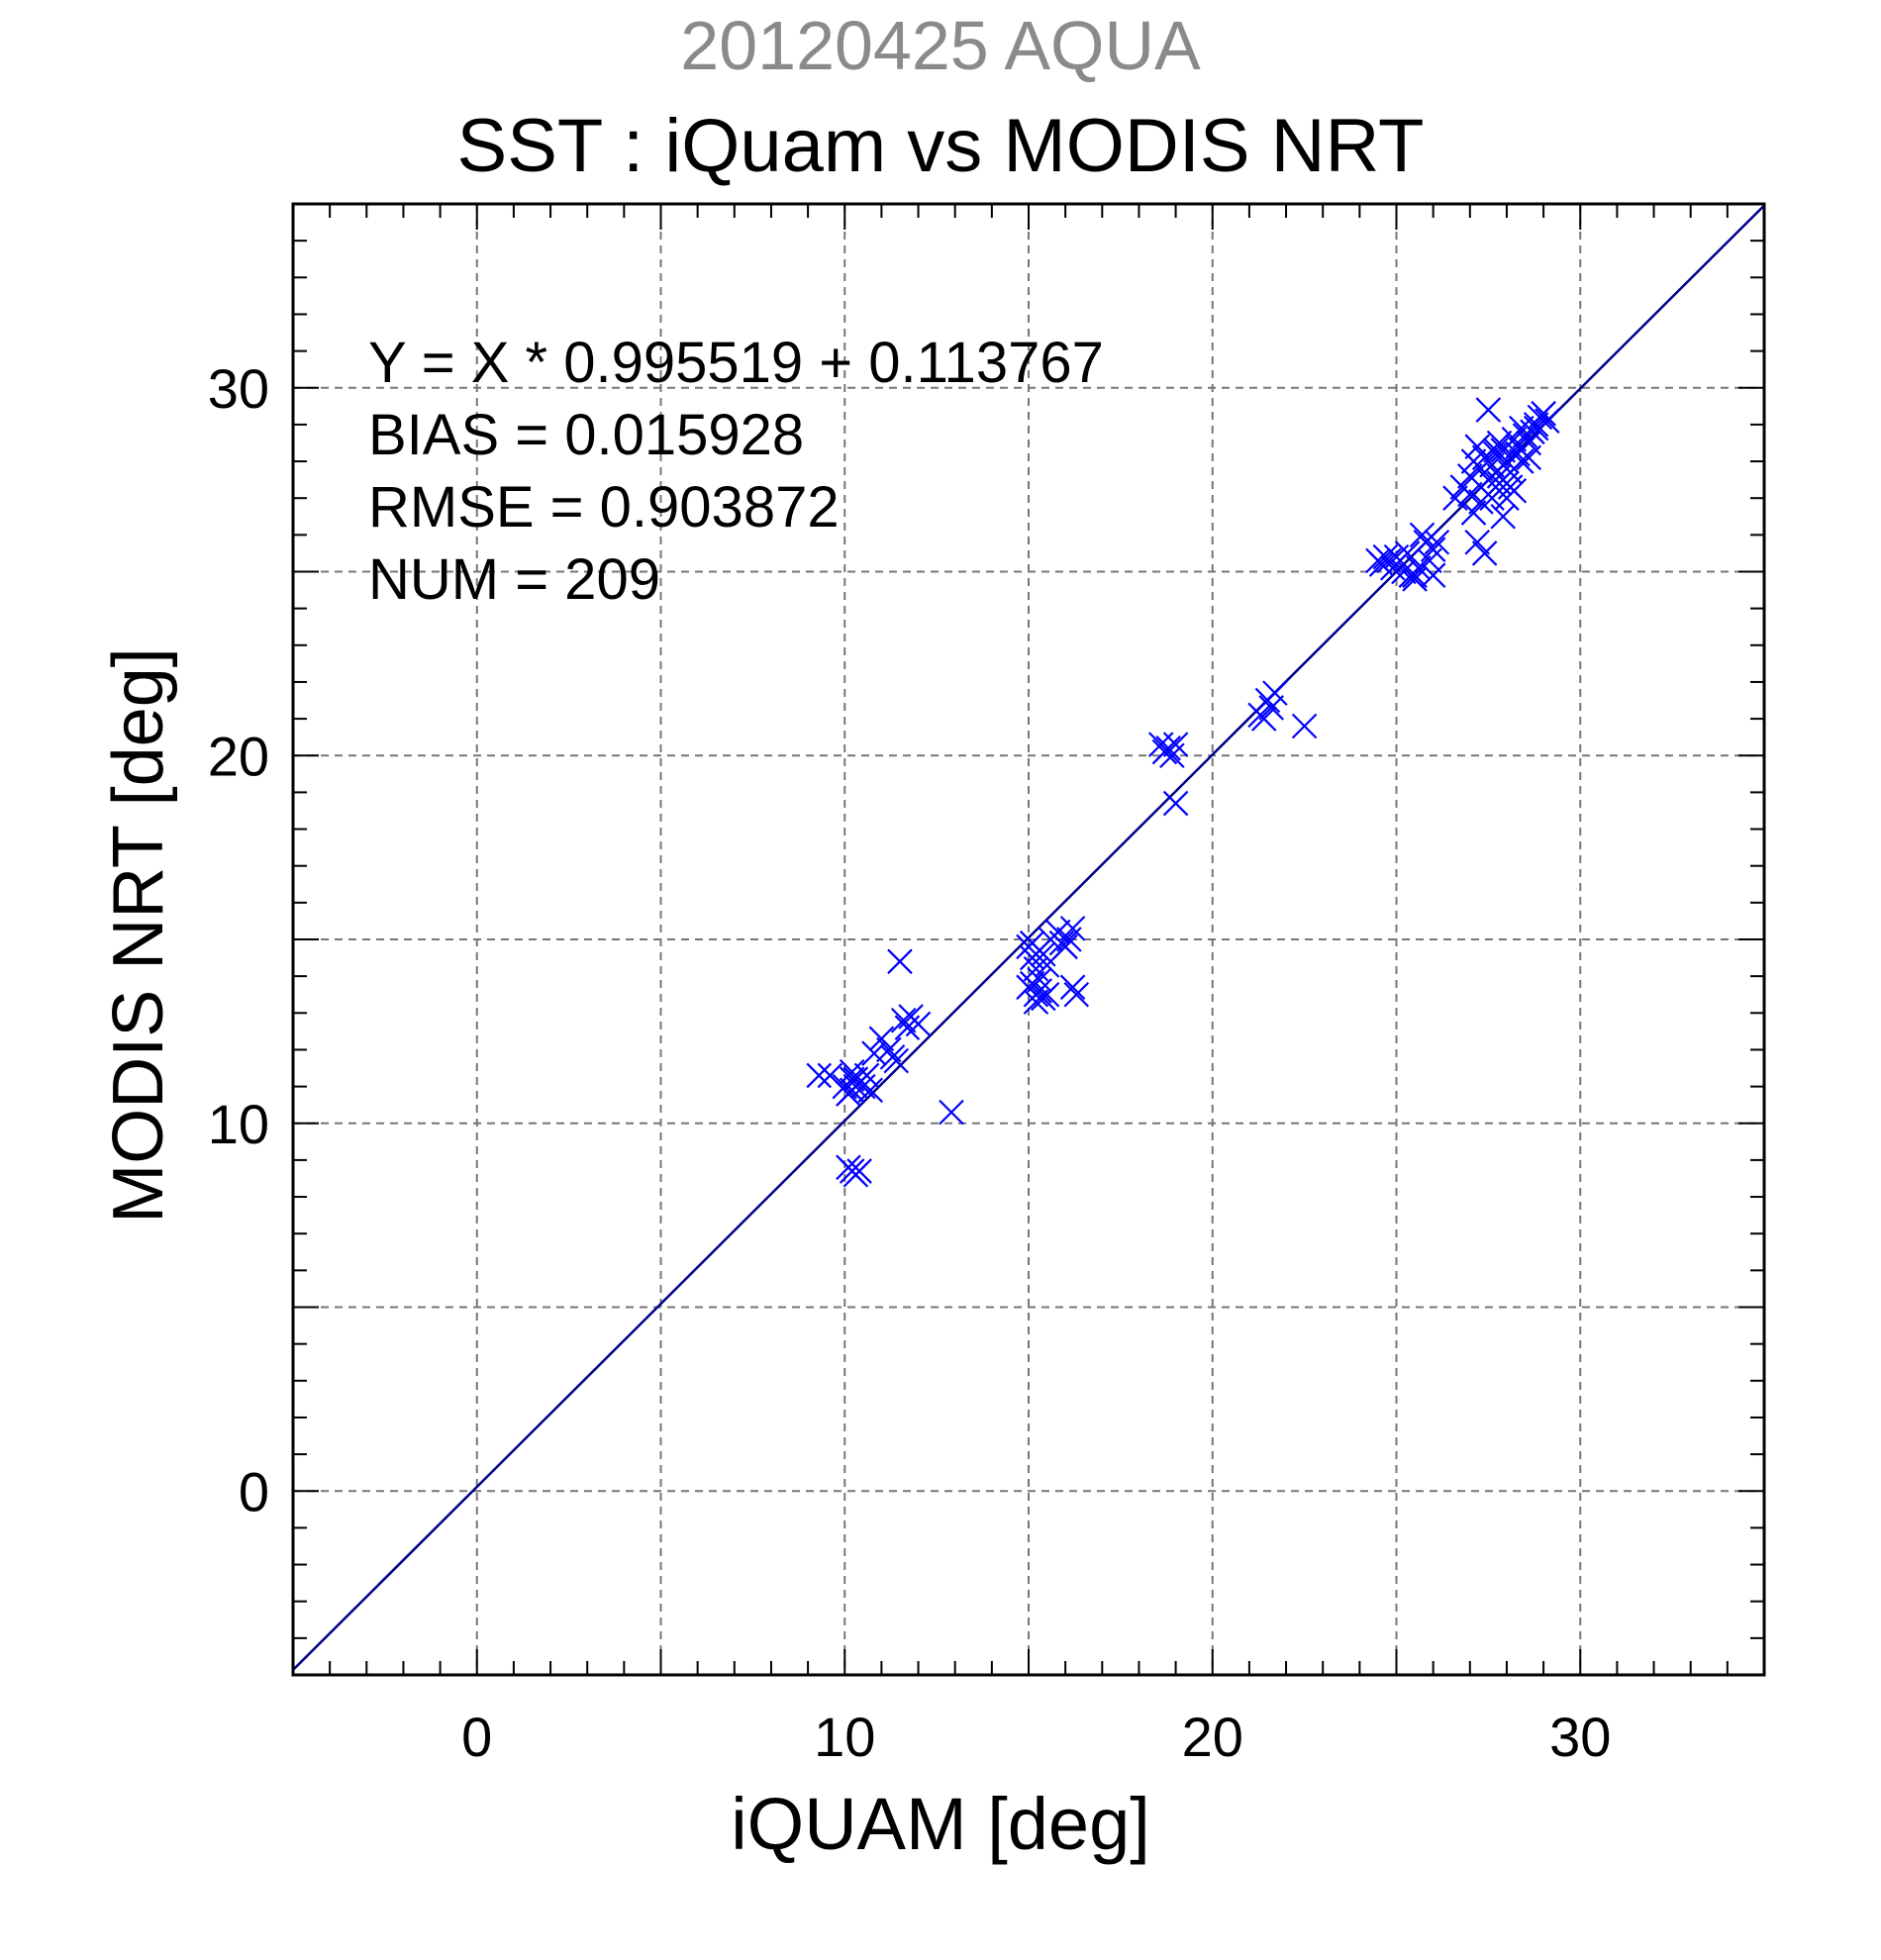  I want to click on chart-title: SST : iQuam vs MODIS NRT, so click(941, 146).